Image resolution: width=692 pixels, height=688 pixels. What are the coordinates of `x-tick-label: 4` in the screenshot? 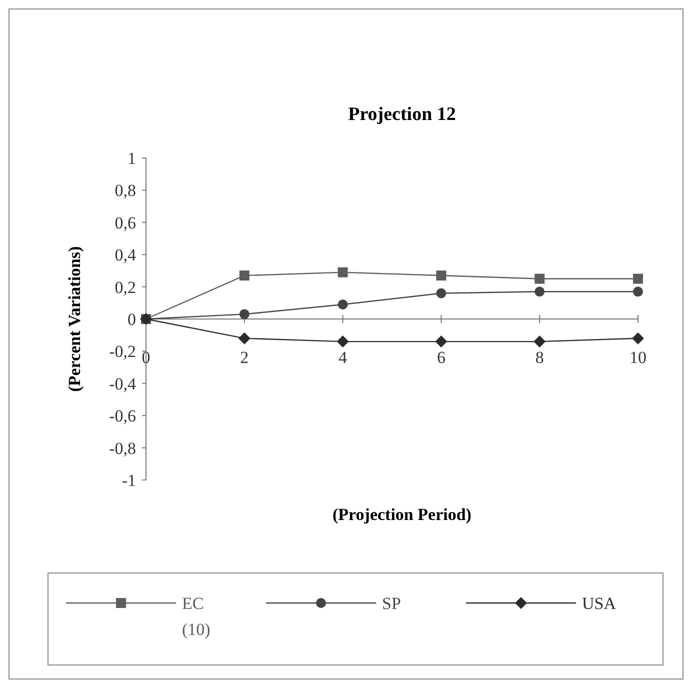 It's located at (343, 357).